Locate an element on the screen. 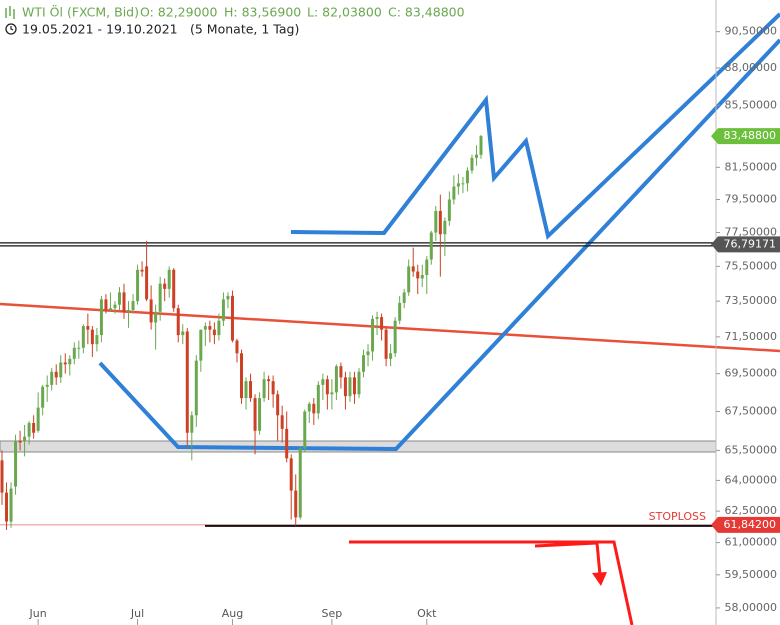 The height and width of the screenshot is (625, 780). x-tick-label: Okt is located at coordinates (427, 613).